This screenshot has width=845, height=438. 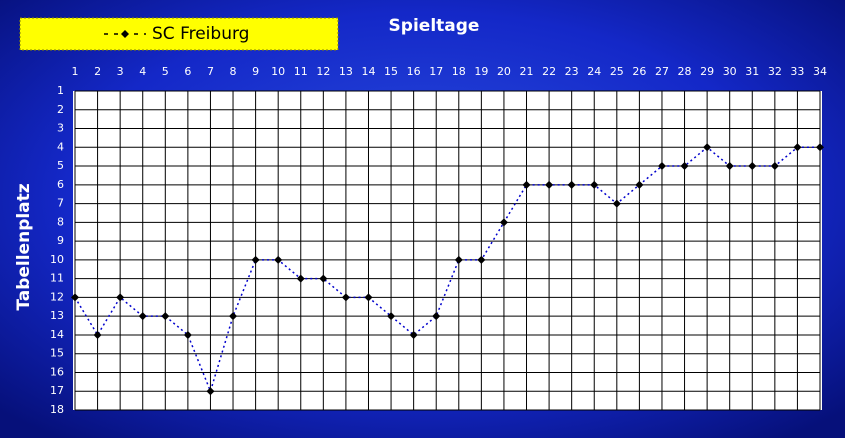 What do you see at coordinates (200, 34) in the screenshot?
I see `legend-label: SC Freiburg` at bounding box center [200, 34].